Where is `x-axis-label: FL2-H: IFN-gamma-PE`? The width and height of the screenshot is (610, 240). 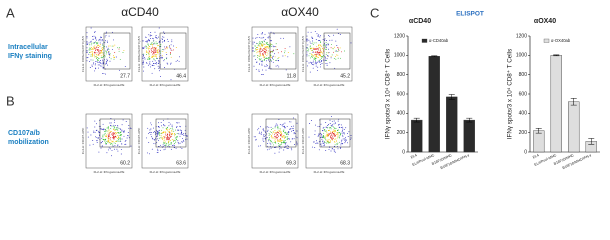 x-axis-label: FL2-H: IFN-gamma-PE is located at coordinates (275, 85).